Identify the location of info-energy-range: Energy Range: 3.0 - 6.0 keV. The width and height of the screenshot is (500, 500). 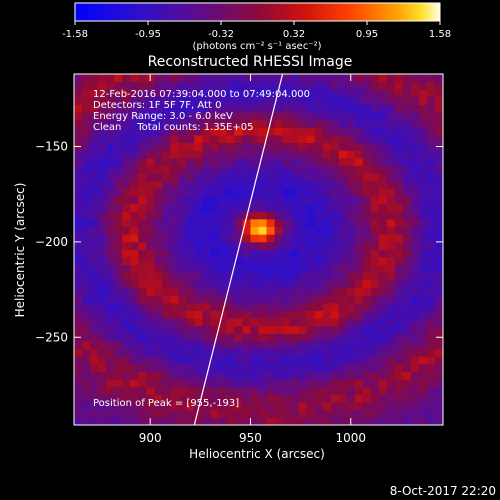
(163, 116).